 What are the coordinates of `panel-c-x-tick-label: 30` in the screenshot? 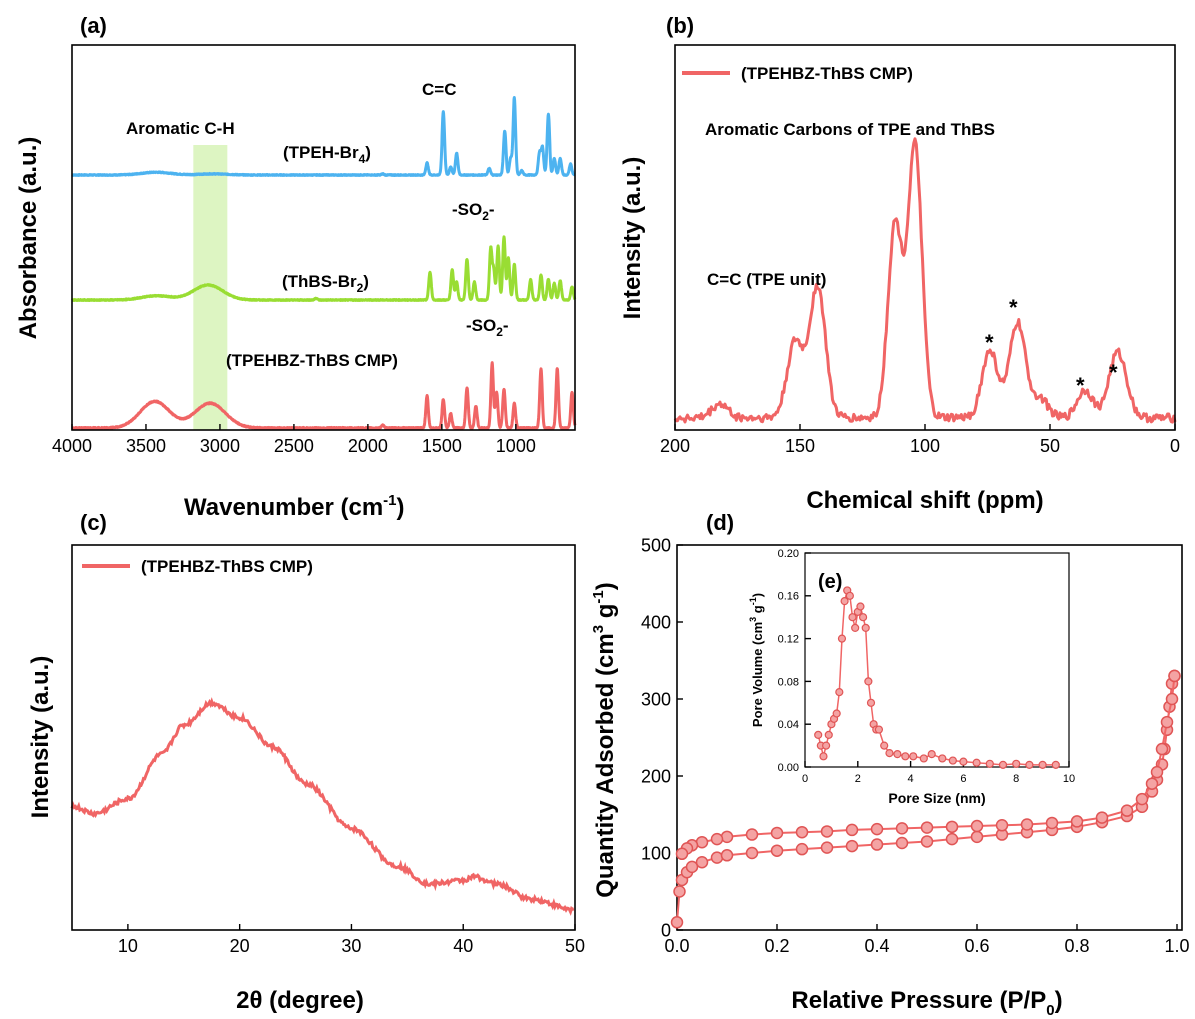 It's located at (351, 946).